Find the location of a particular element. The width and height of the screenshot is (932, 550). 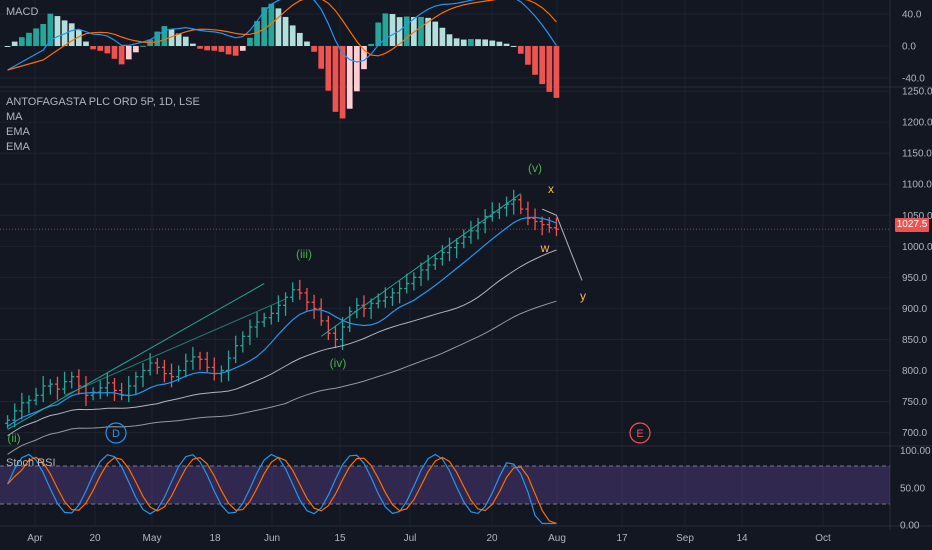

time-tick-label: 15 is located at coordinates (340, 538).